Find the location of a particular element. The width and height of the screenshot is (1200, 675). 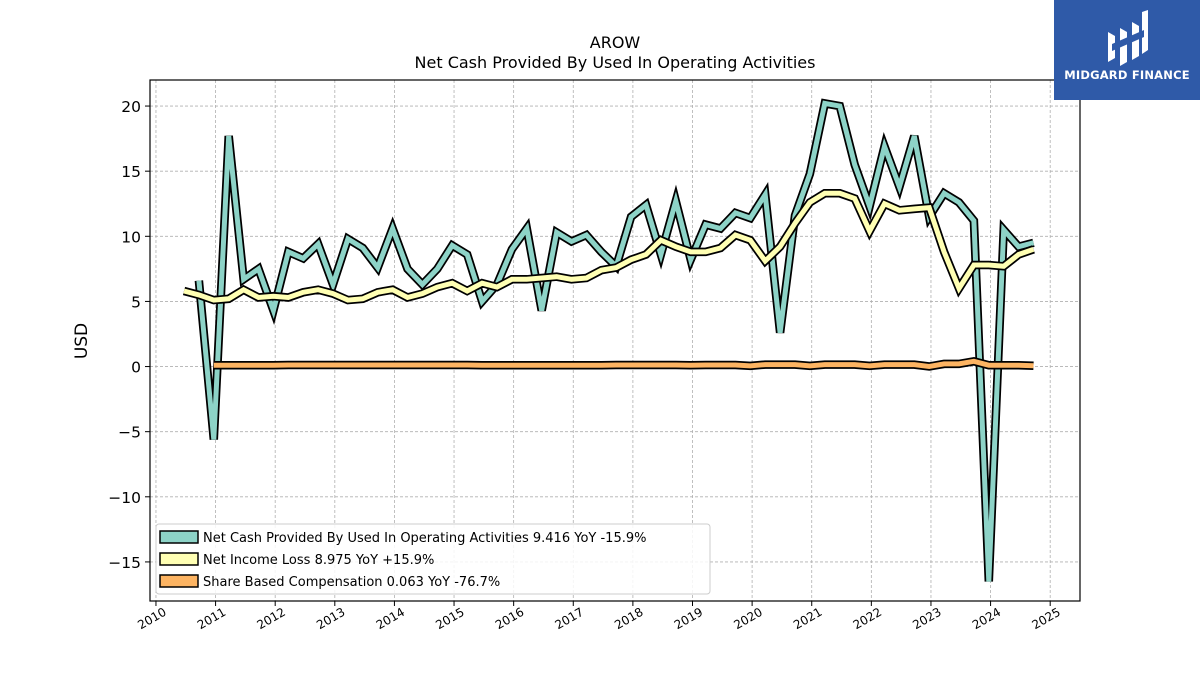

y-tick-label: 10 is located at coordinates (131, 237).